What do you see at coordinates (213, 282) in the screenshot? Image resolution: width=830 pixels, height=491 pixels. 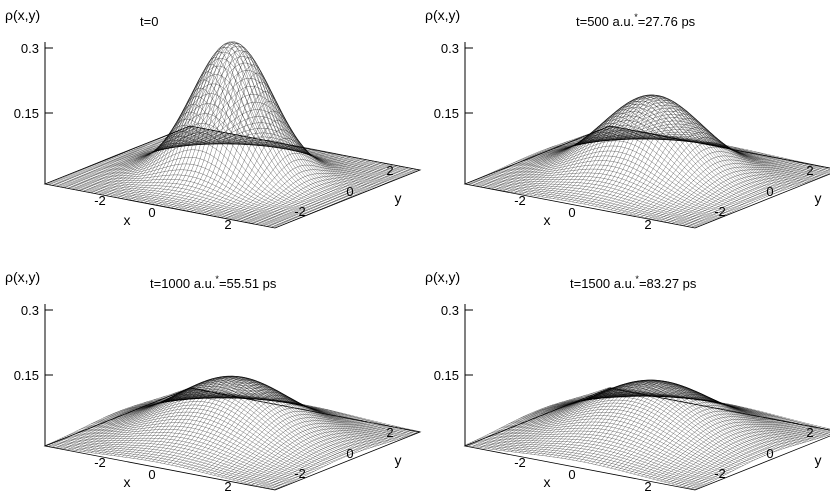 I see `panel-title: t=1000 a.u.*=55.51 ps` at bounding box center [213, 282].